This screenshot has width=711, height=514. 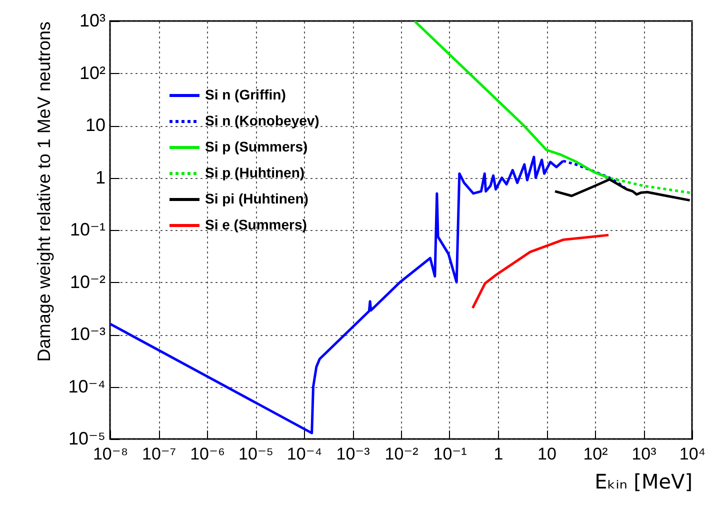 What do you see at coordinates (547, 454) in the screenshot?
I see `x-tick-label: 10` at bounding box center [547, 454].